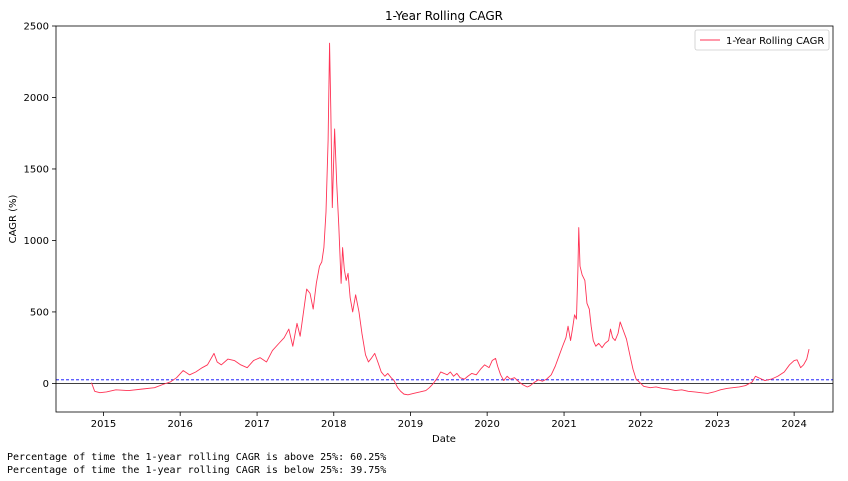  I want to click on y-tick-label: 0, so click(46, 384).